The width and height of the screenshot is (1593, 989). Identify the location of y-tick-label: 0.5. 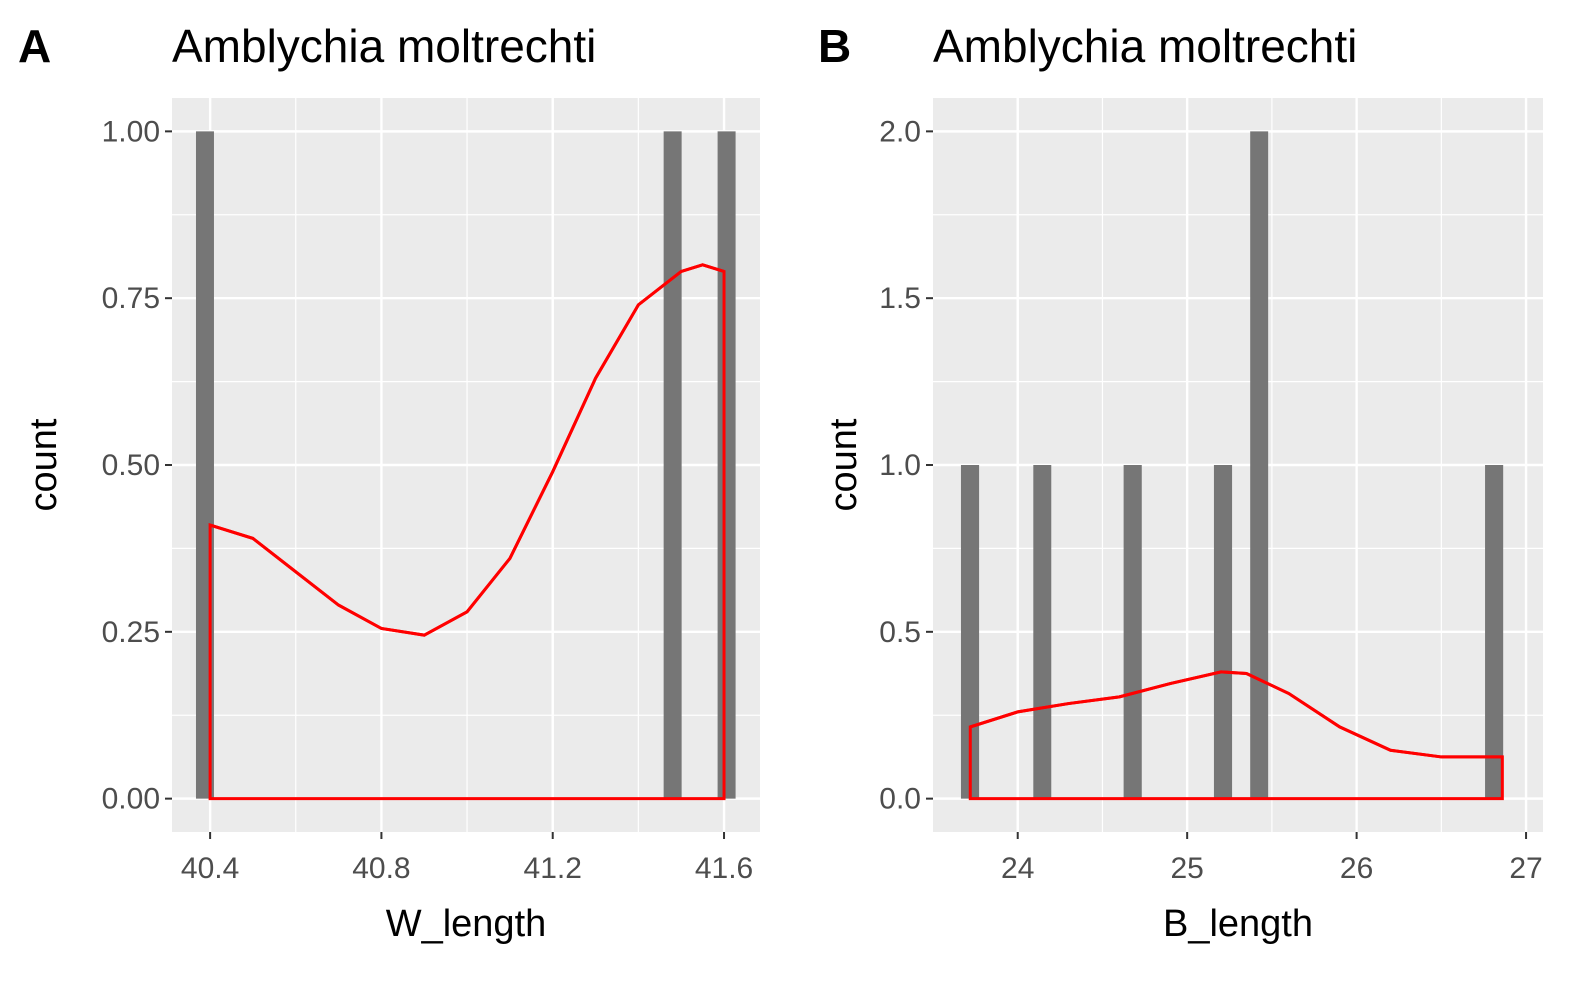
(900, 632).